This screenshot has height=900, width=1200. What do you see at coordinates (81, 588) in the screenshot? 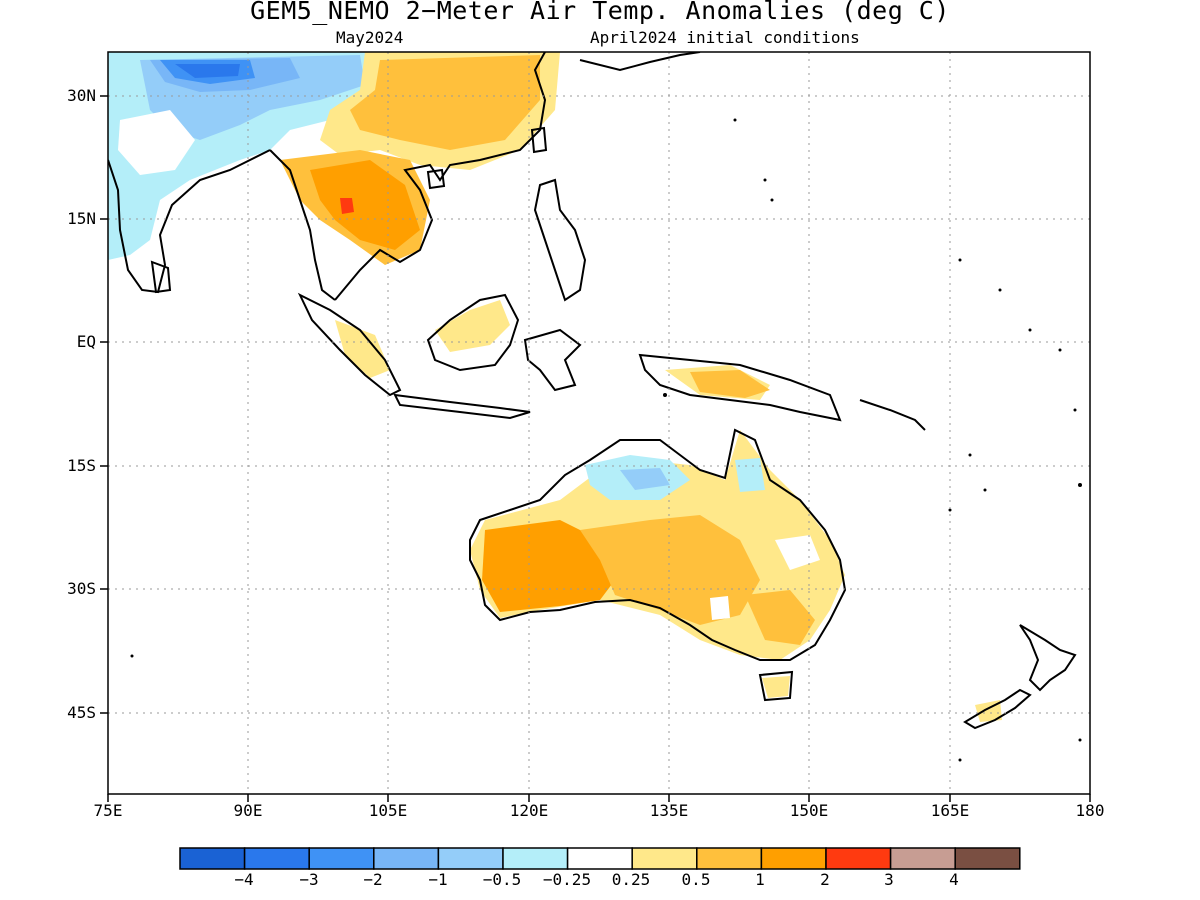
I see `lat-label-30s: 30S` at bounding box center [81, 588].